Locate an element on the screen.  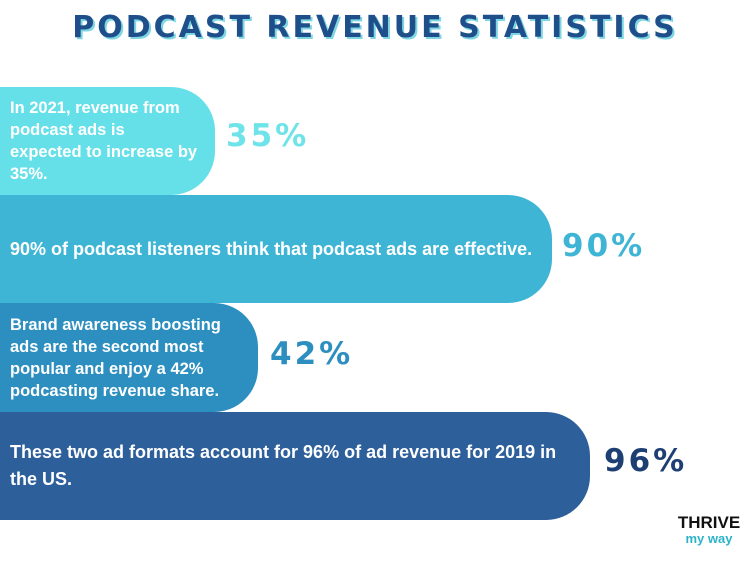
logo-bottom-text: my way is located at coordinates (709, 538).